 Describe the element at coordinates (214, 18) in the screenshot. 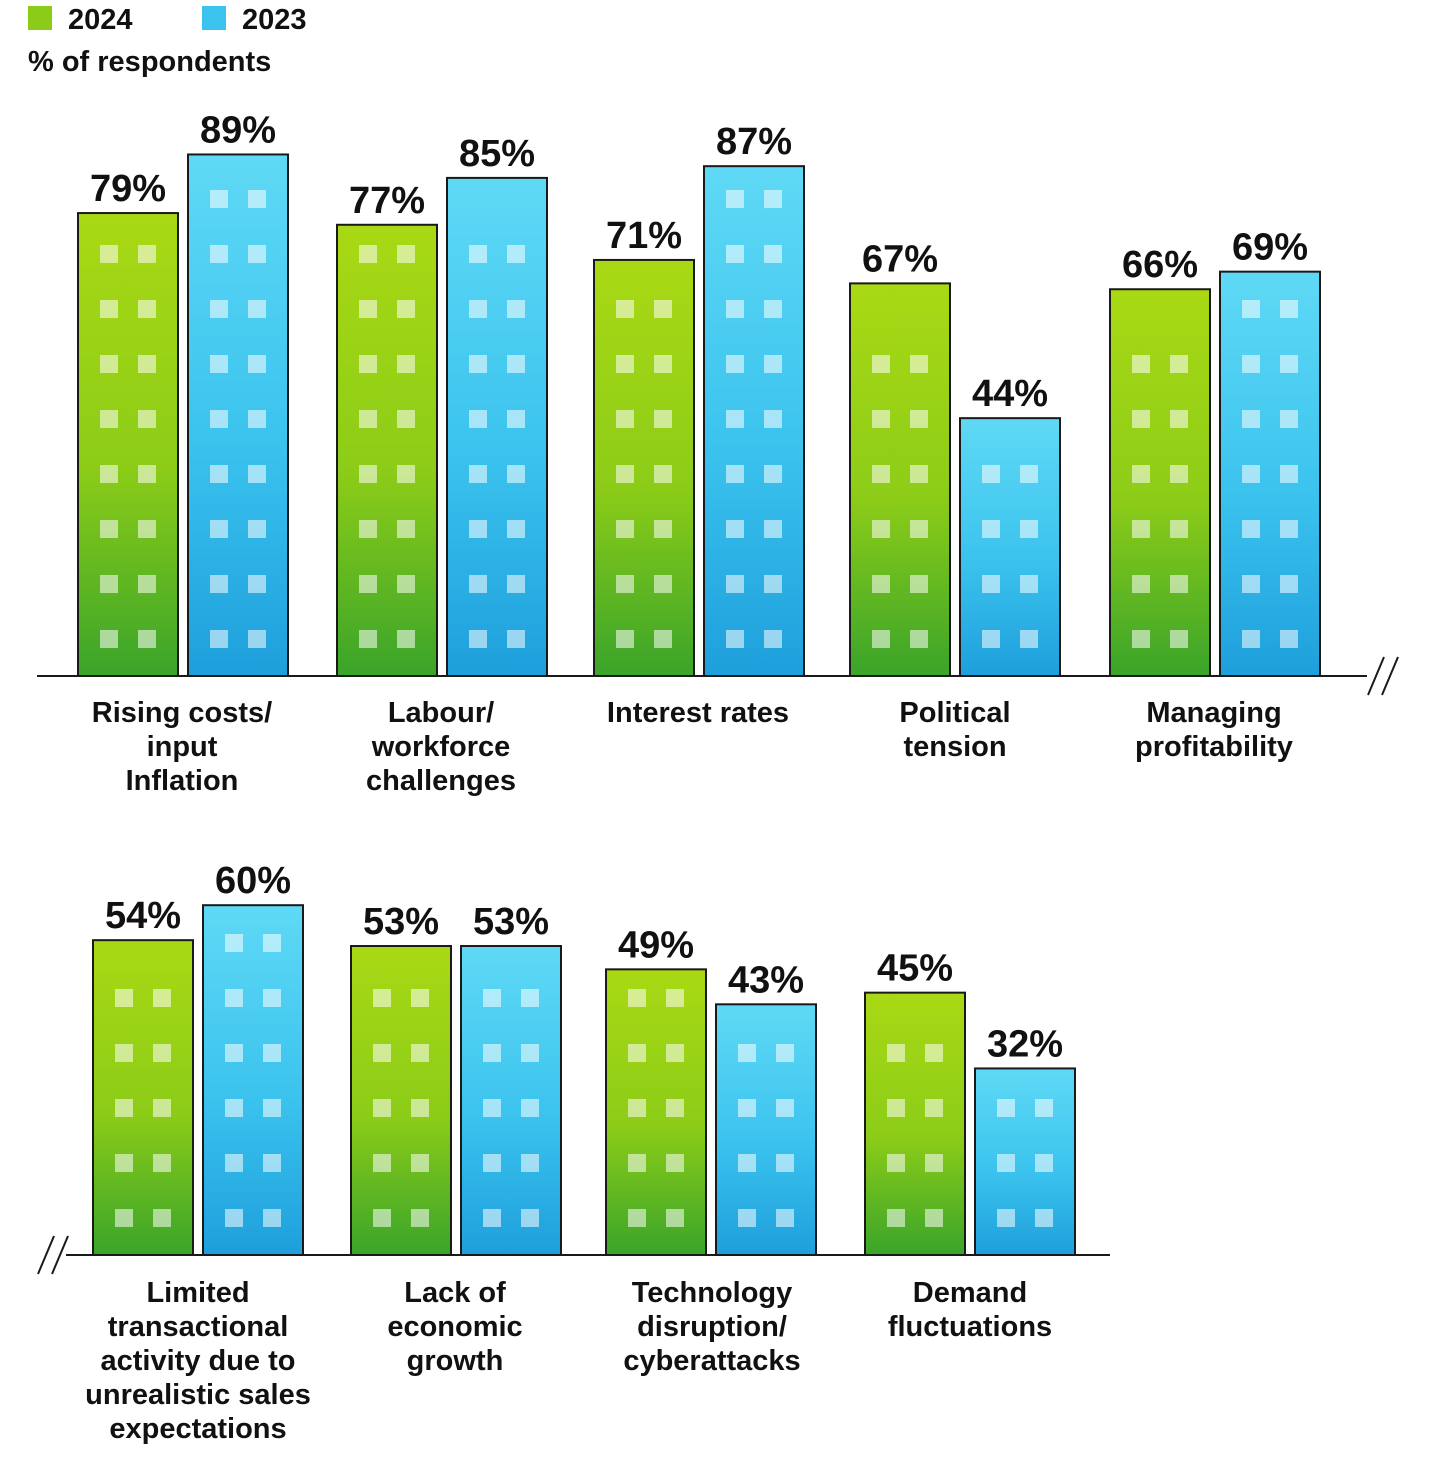

I see `legend-swatch-2023` at that location.